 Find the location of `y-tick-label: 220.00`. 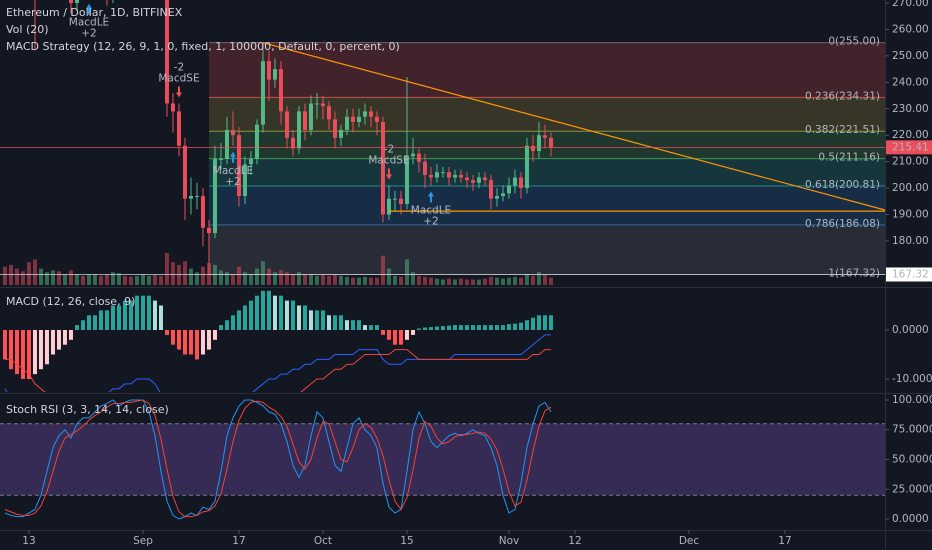

y-tick-label: 220.00 is located at coordinates (910, 135).